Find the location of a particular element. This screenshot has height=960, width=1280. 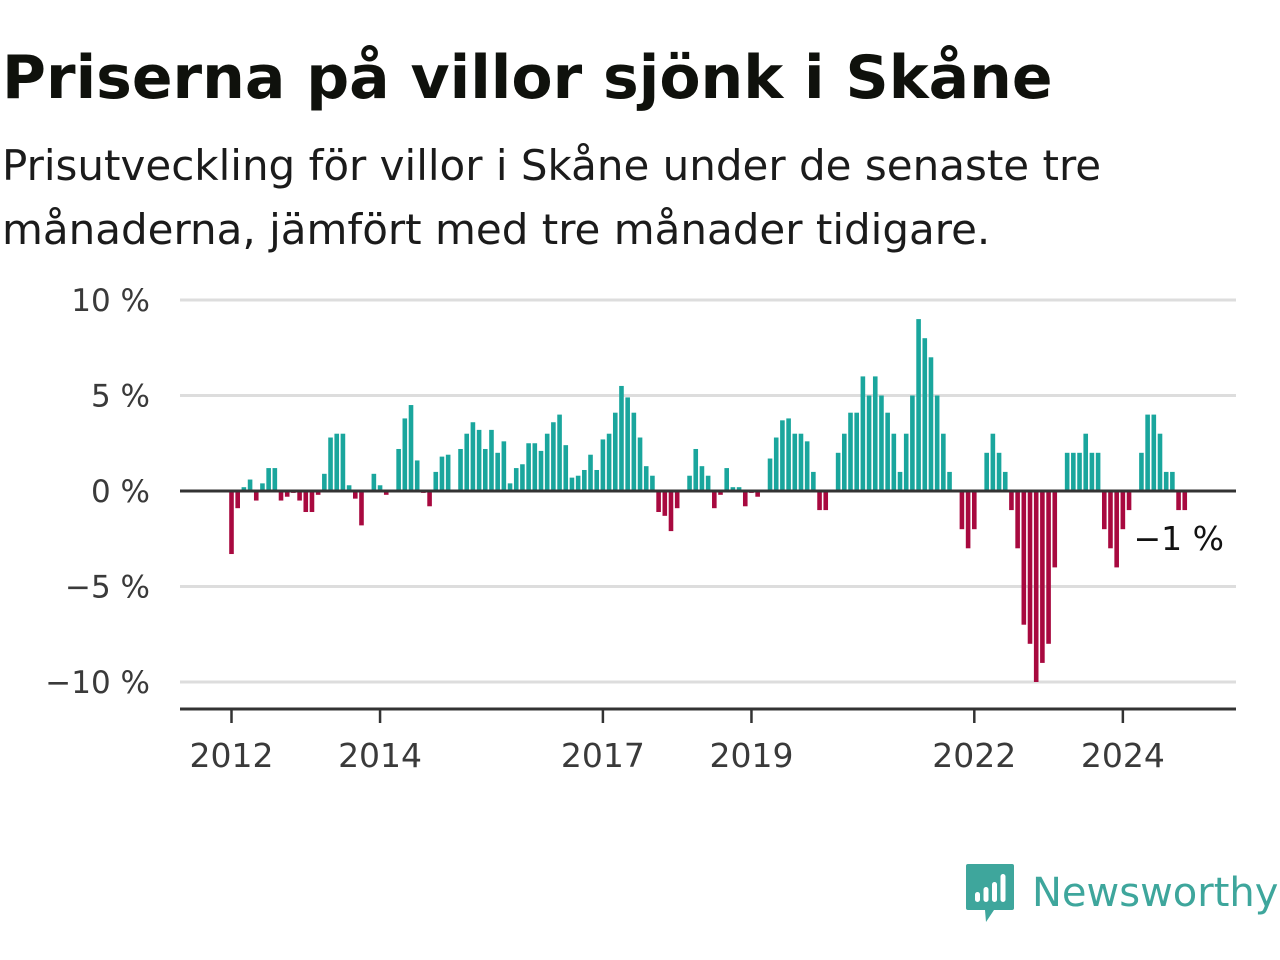

x-tick-label: 2017 is located at coordinates (603, 755).